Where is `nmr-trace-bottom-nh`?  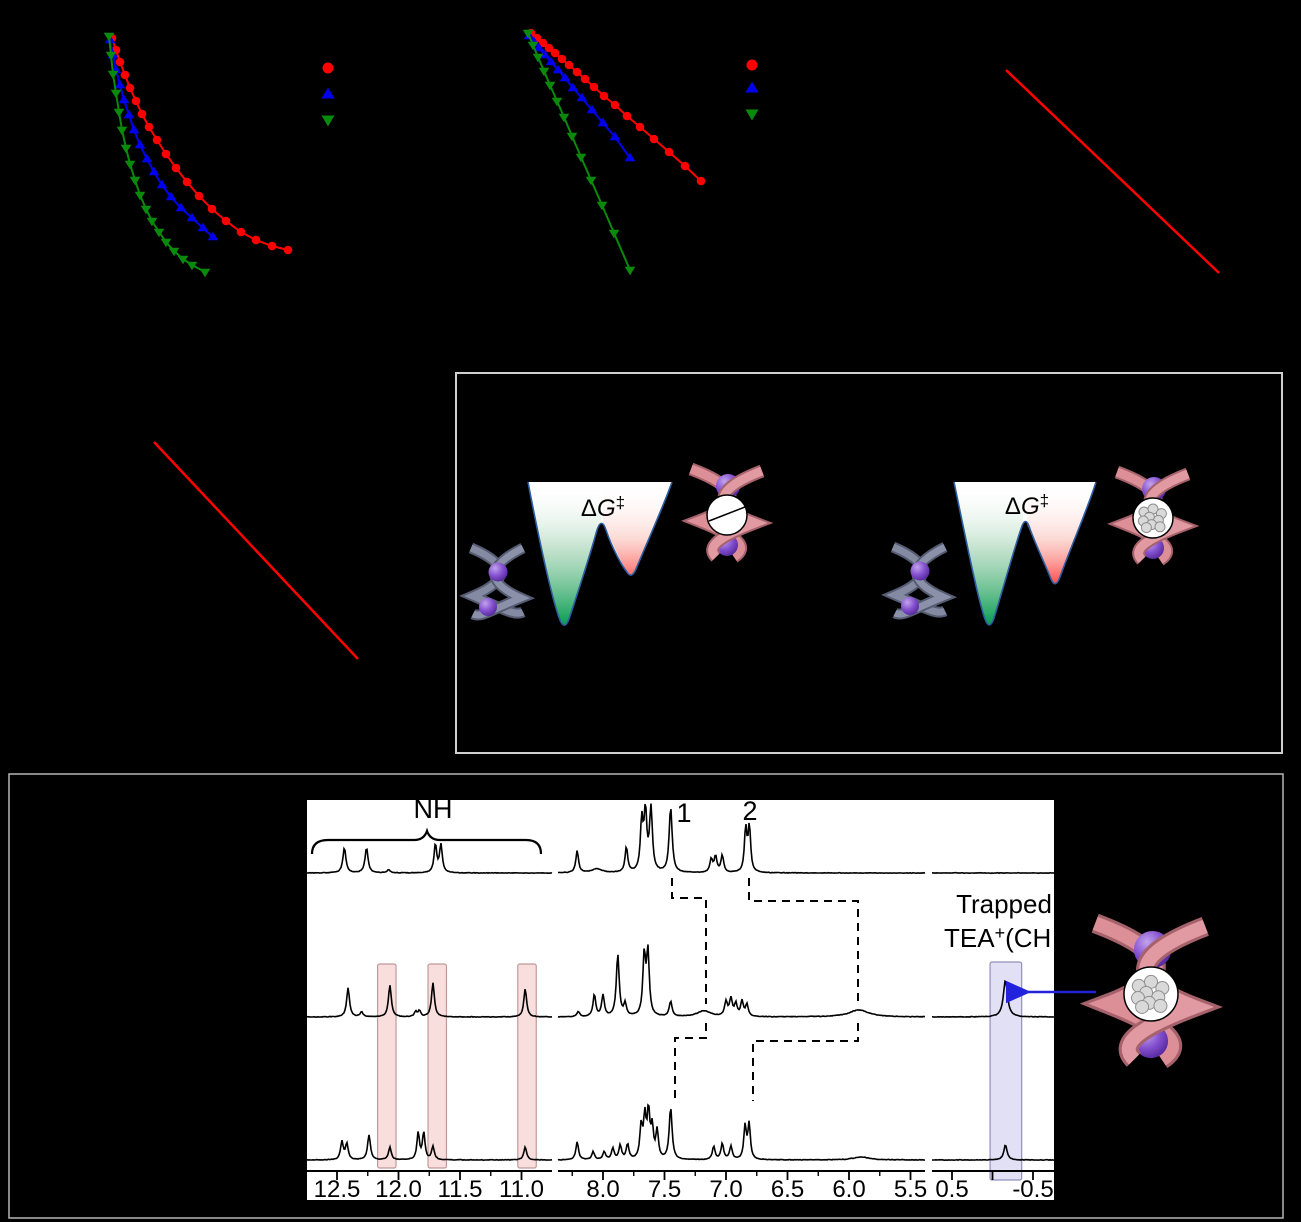 nmr-trace-bottom-nh is located at coordinates (429, 1146).